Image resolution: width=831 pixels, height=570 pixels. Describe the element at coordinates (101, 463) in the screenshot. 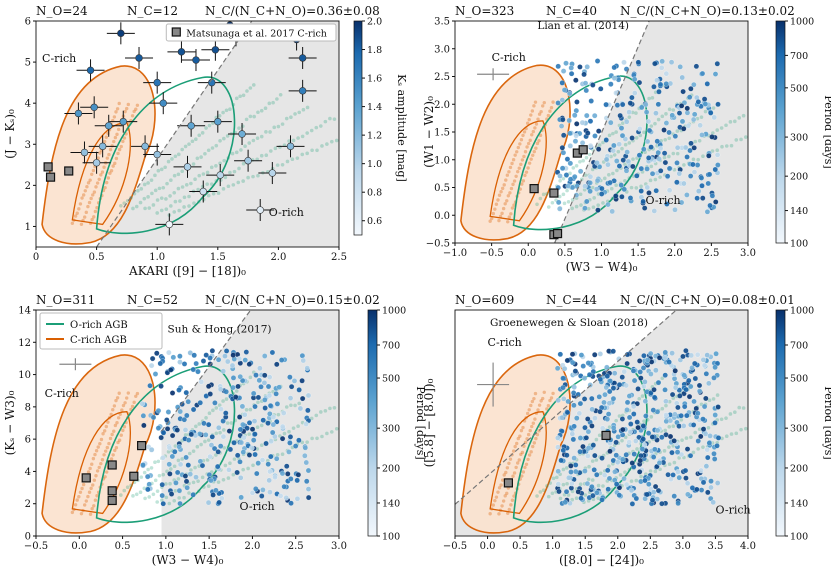

I see `crich-contour-inner` at that location.